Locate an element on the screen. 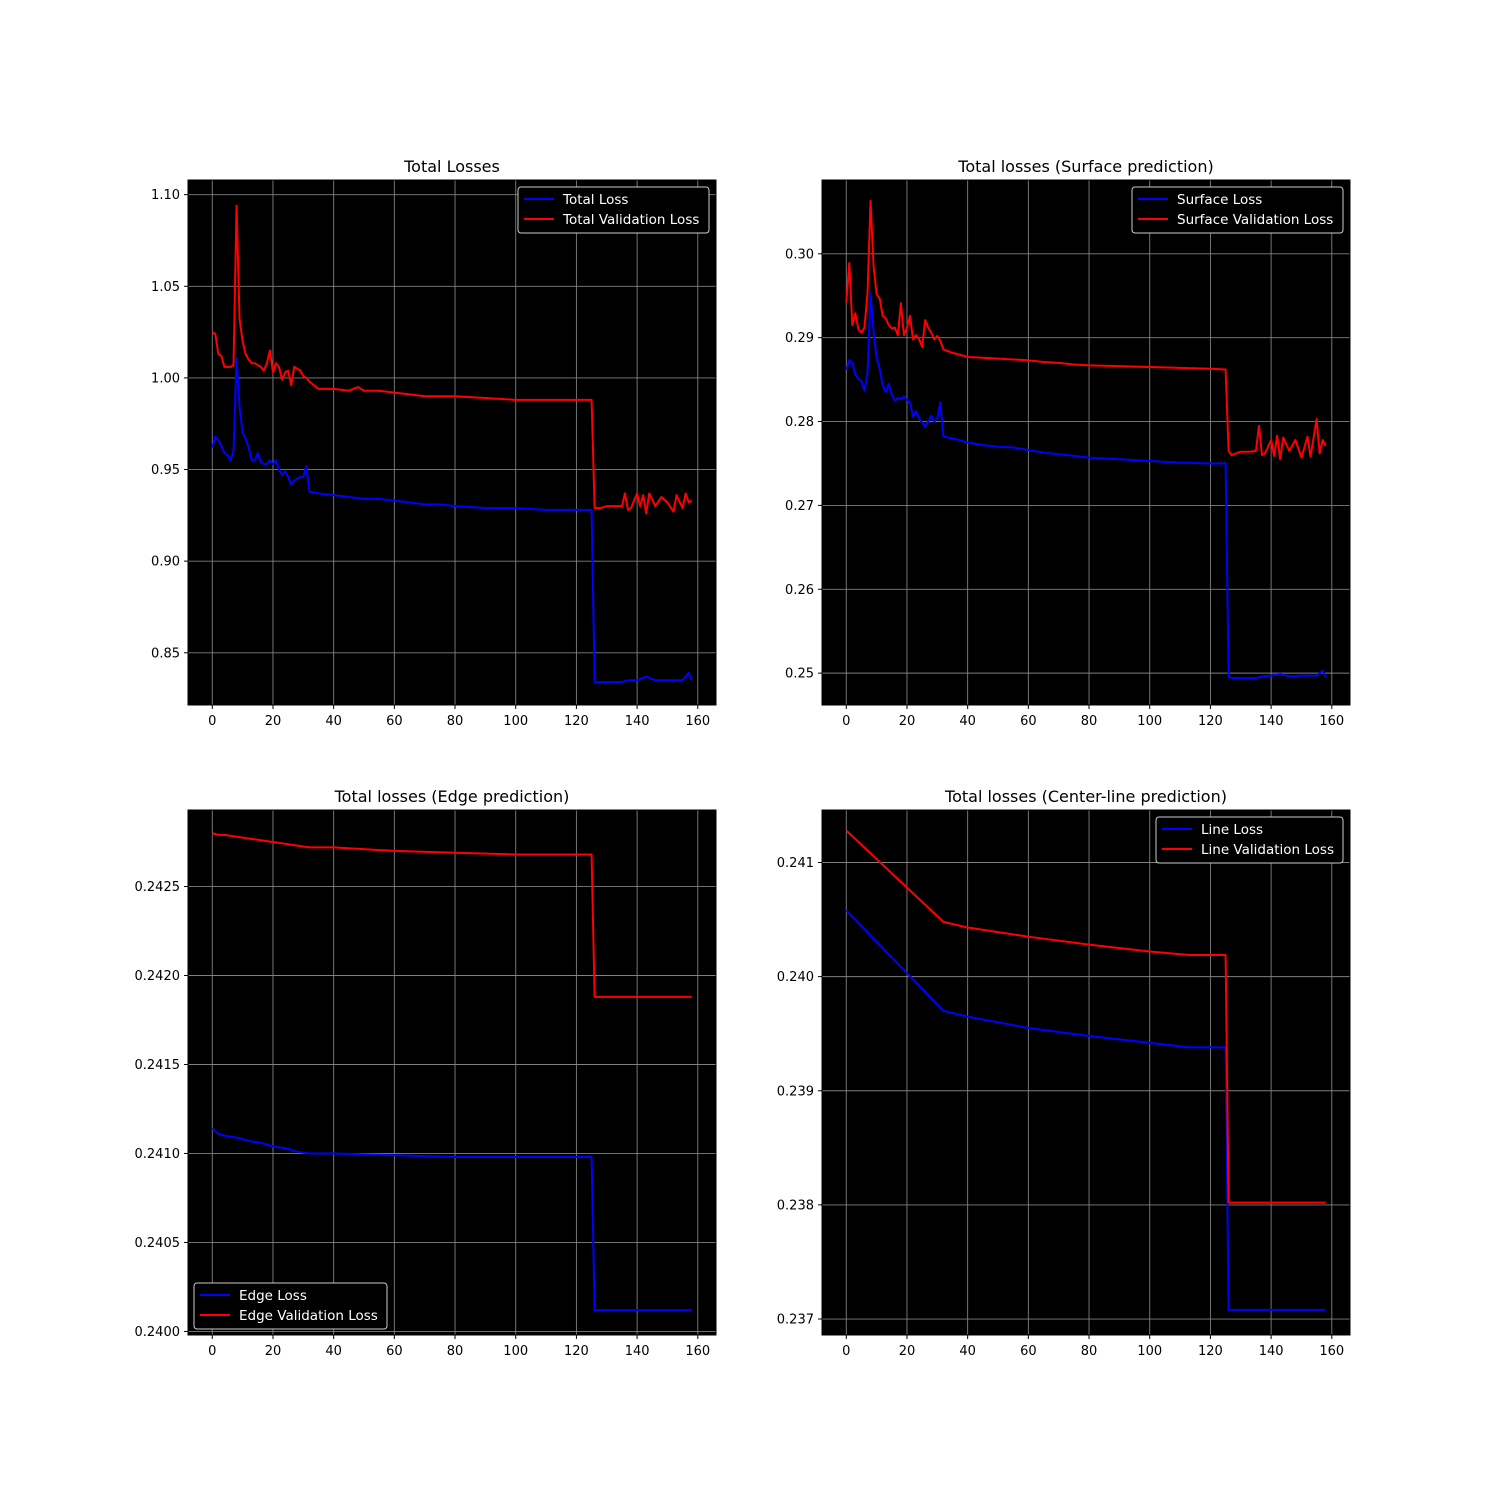 The image size is (1500, 1500). y-tick-label: 0.241 is located at coordinates (795, 863).